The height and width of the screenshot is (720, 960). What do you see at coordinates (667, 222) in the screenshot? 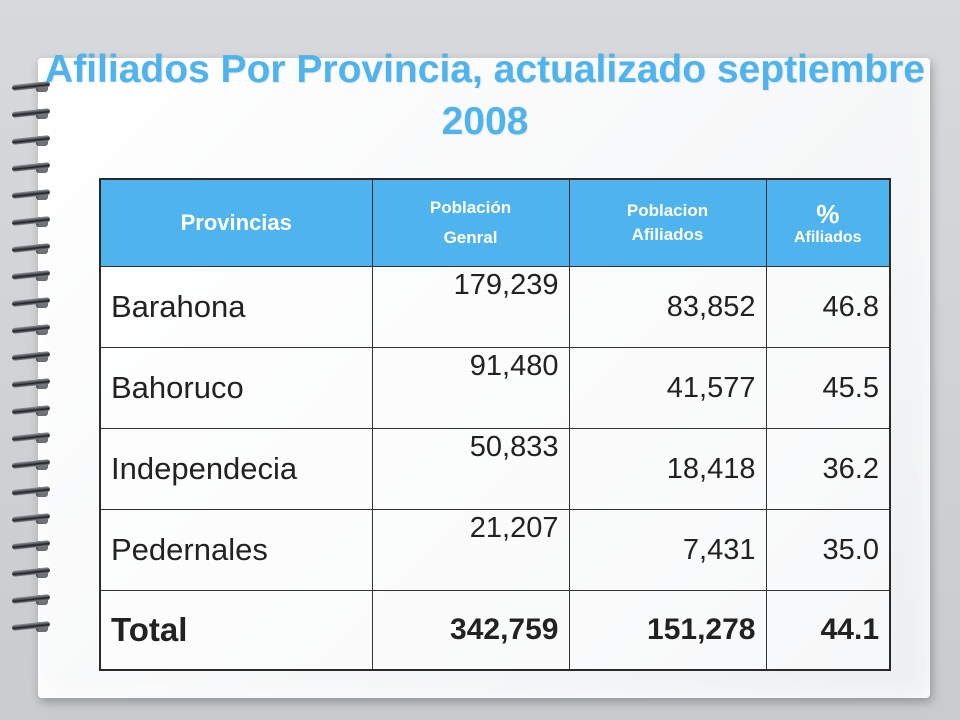
I see `header-afiliados: Poblacion Afiliados` at bounding box center [667, 222].